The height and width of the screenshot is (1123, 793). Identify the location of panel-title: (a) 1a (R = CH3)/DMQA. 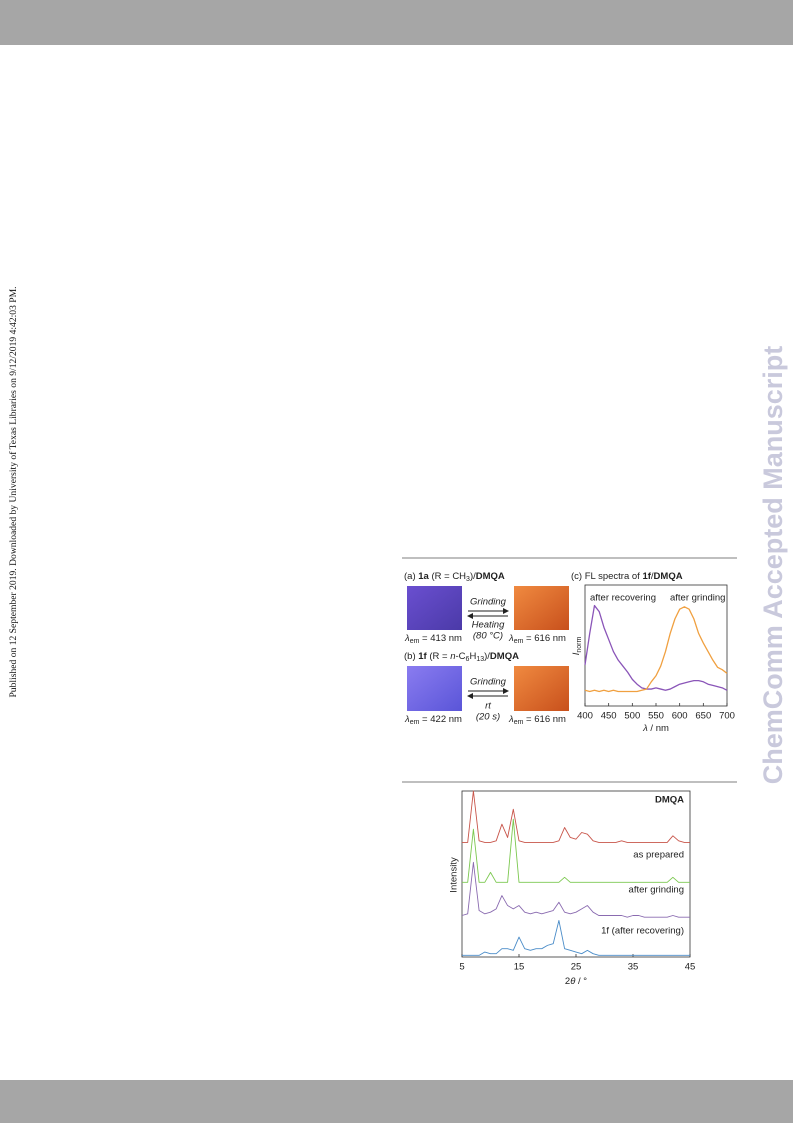
(454, 577).